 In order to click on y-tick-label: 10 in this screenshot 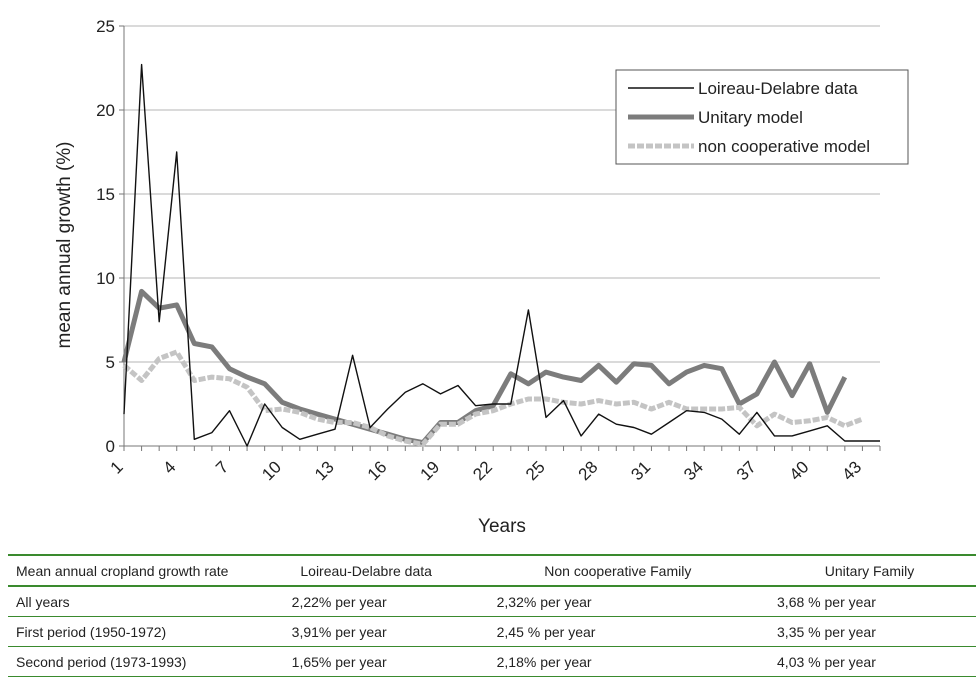, I will do `click(105, 278)`.